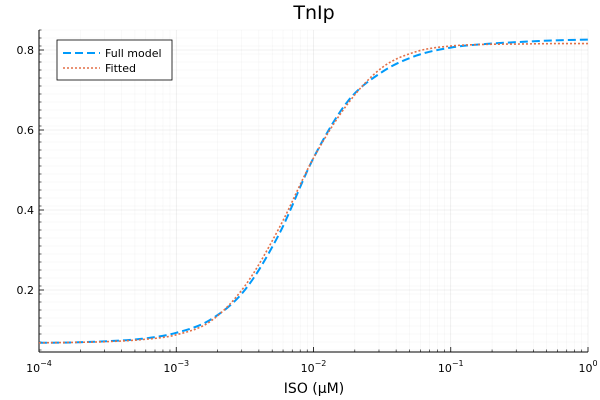 The width and height of the screenshot is (600, 400). What do you see at coordinates (26, 50) in the screenshot?
I see `y-tick-label: 0.8` at bounding box center [26, 50].